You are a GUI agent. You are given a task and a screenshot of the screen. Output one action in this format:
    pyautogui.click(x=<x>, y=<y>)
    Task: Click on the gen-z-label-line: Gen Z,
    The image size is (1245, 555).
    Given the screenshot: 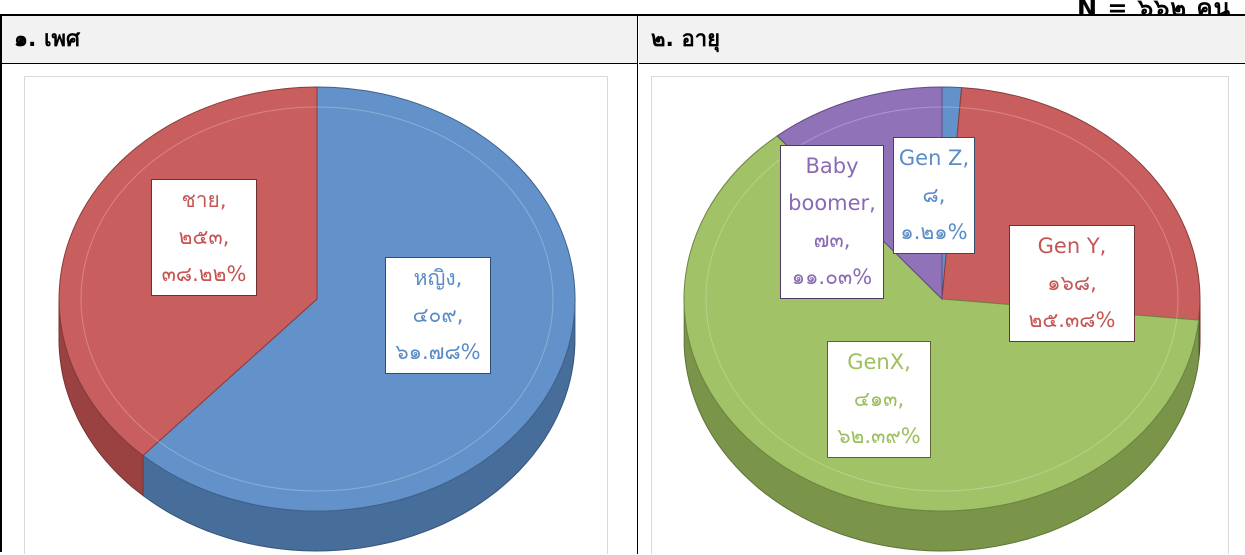 What is the action you would take?
    pyautogui.click(x=934, y=158)
    